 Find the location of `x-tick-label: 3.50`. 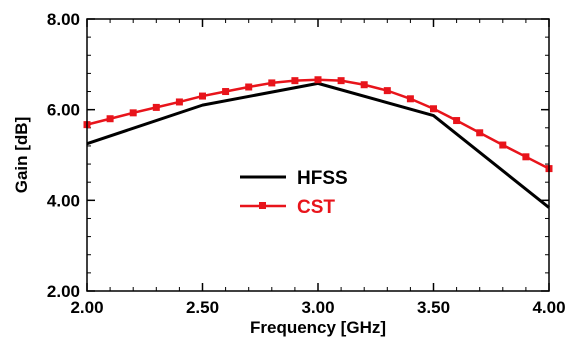

x-tick-label: 3.50 is located at coordinates (433, 307).